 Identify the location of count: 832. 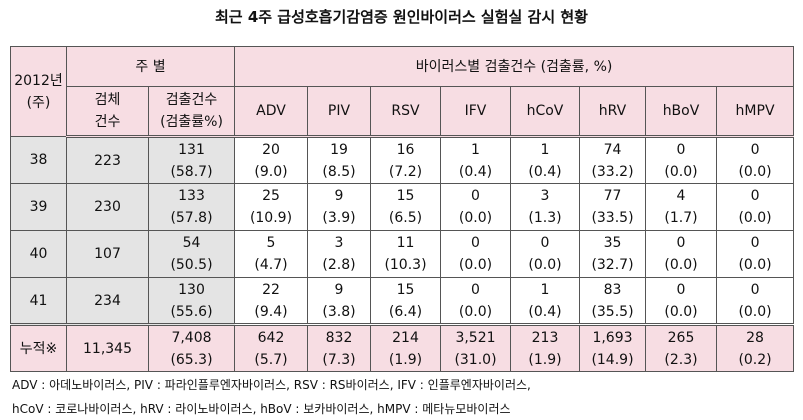
(339, 337).